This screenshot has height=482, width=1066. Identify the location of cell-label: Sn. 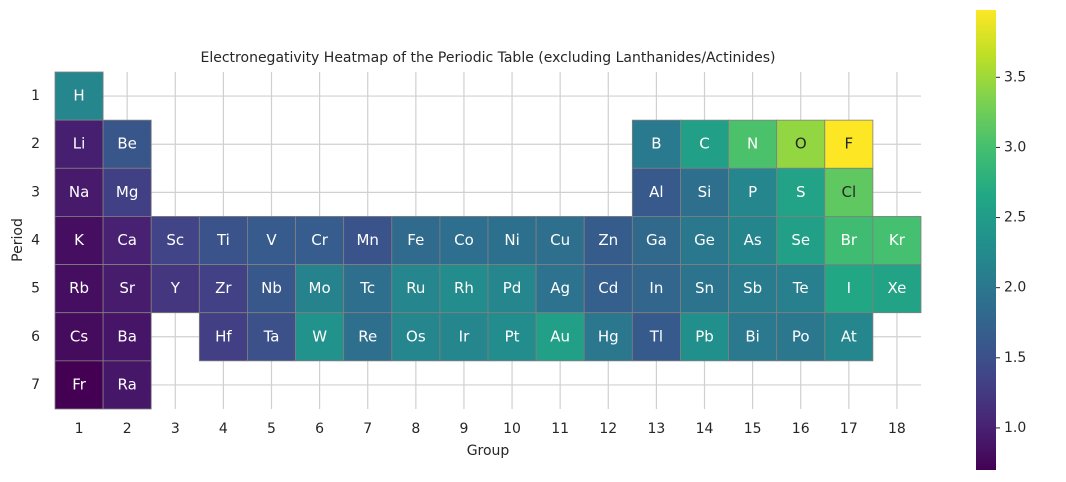
(704, 288).